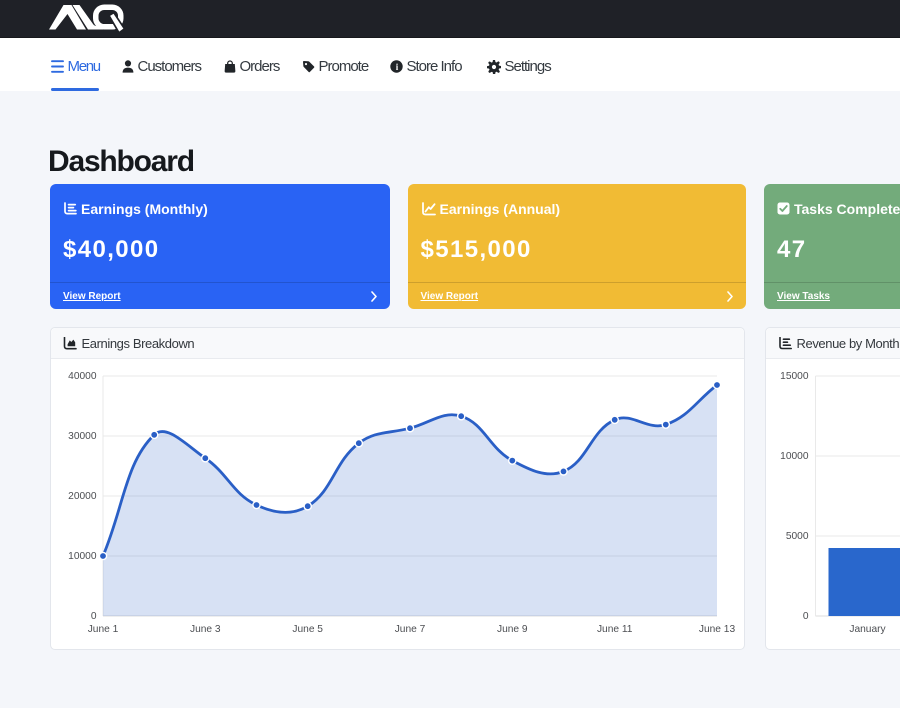 The image size is (900, 708). I want to click on svg-text: June 13, so click(717, 629).